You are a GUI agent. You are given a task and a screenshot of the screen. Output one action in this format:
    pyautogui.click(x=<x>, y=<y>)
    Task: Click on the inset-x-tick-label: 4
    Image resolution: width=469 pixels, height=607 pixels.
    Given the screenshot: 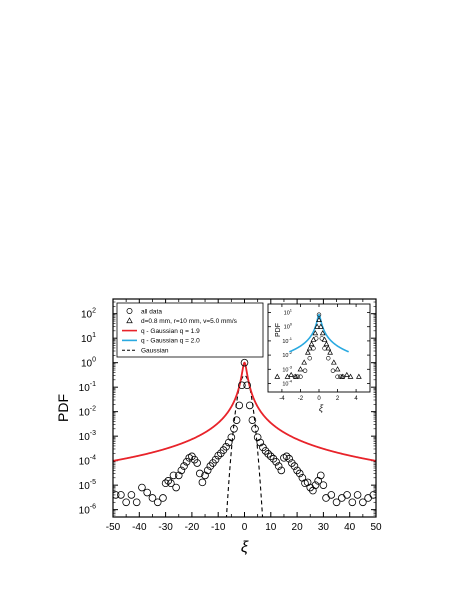 What is the action you would take?
    pyautogui.click(x=356, y=399)
    